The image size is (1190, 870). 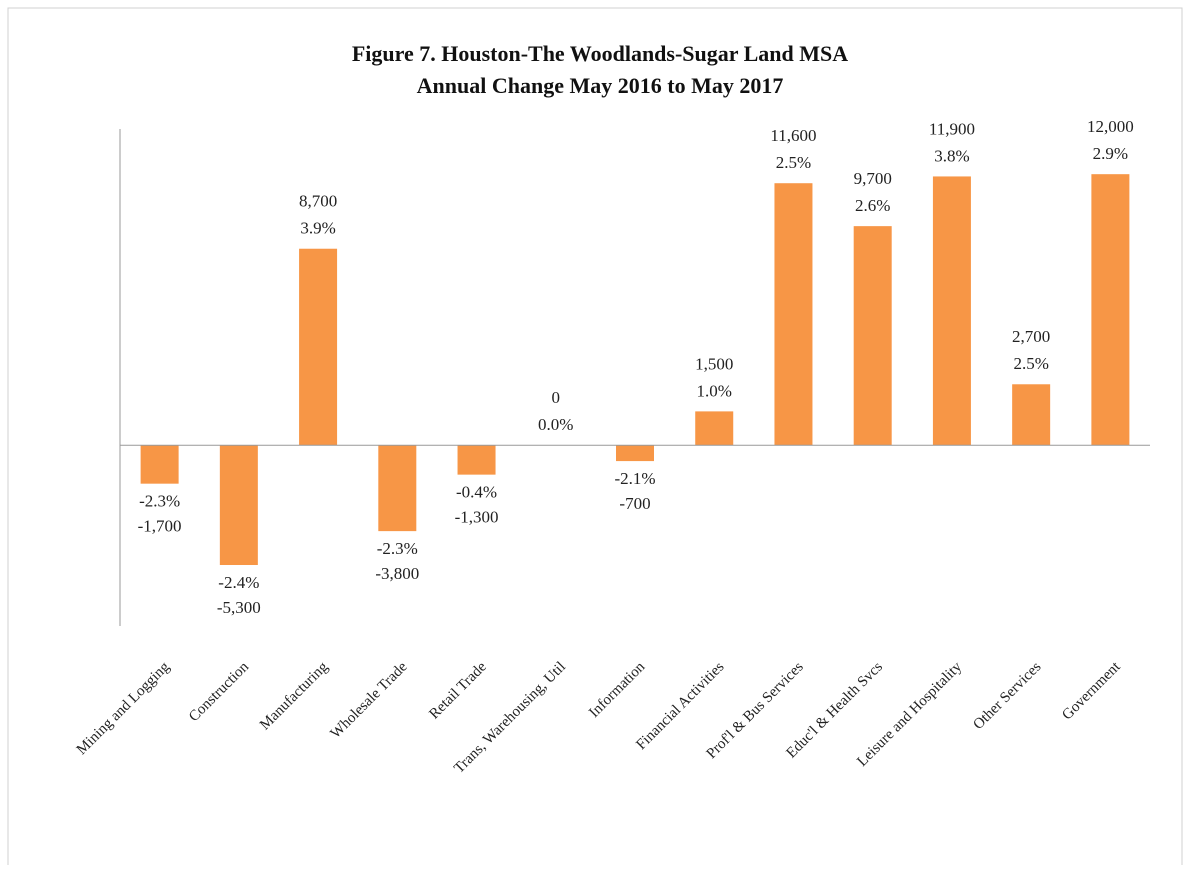 What do you see at coordinates (397, 573) in the screenshot?
I see `value-label: -3,800` at bounding box center [397, 573].